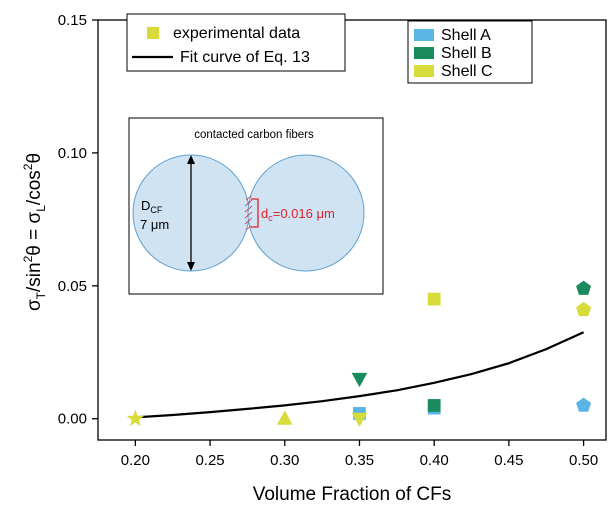 Image resolution: width=616 pixels, height=510 pixels. What do you see at coordinates (191, 159) in the screenshot?
I see `diameter-arrow-head-top` at bounding box center [191, 159].